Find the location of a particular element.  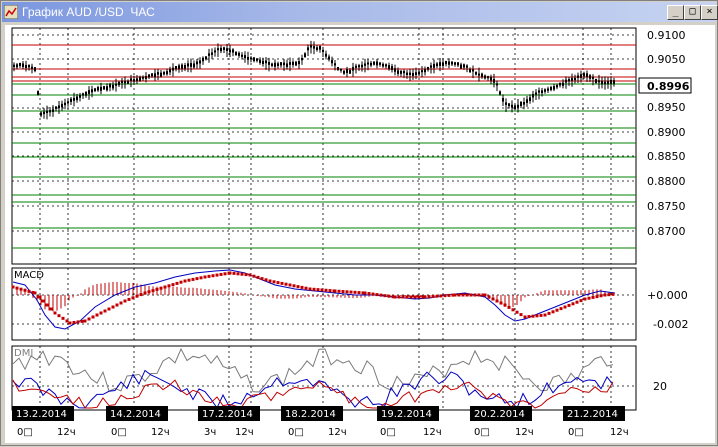

date-label: 14.2.2014 is located at coordinates (137, 413).